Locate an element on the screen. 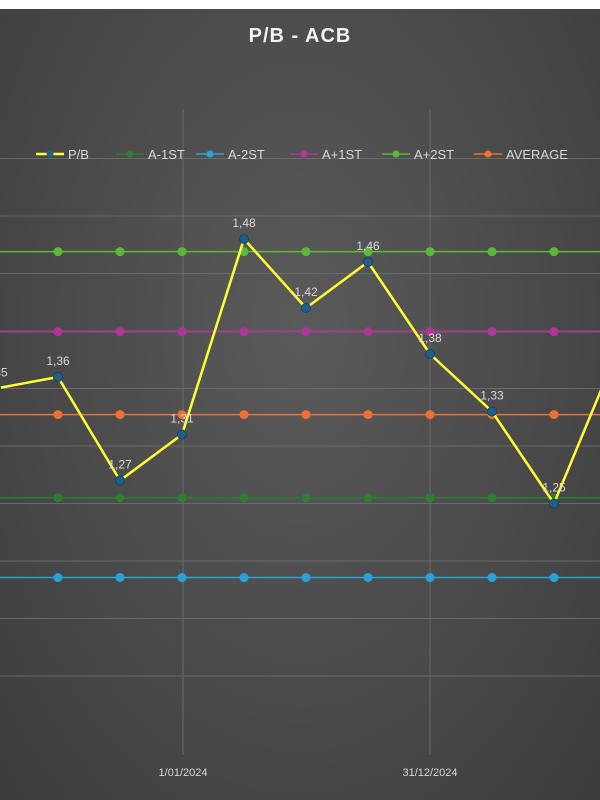  legend: P/B A-1ST A-2ST A+1ST A+2ST AVERAGE is located at coordinates (302, 154).